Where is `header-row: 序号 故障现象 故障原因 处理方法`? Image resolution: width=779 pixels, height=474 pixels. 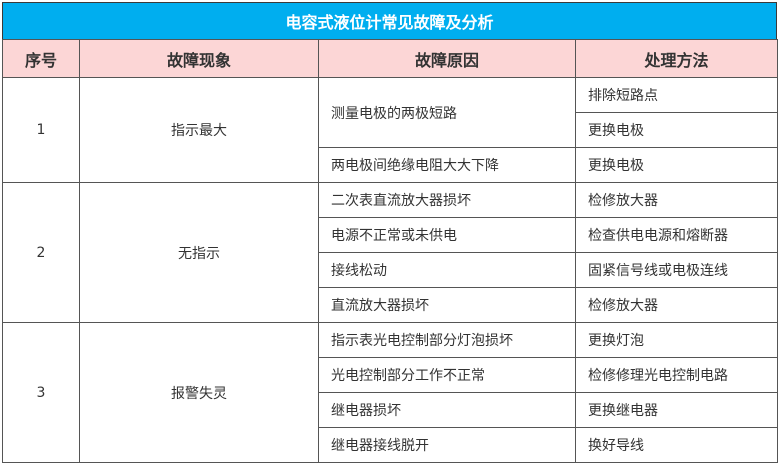 header-row: 序号 故障现象 故障原因 处理方法 is located at coordinates (390, 58).